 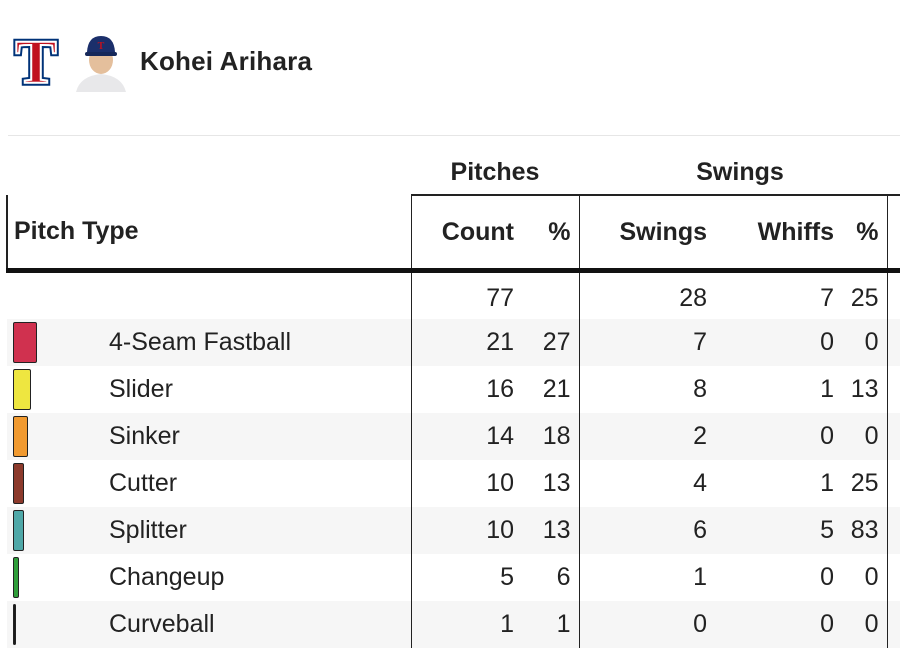 I want to click on totals-whiff-pct: 25, so click(x=864, y=297).